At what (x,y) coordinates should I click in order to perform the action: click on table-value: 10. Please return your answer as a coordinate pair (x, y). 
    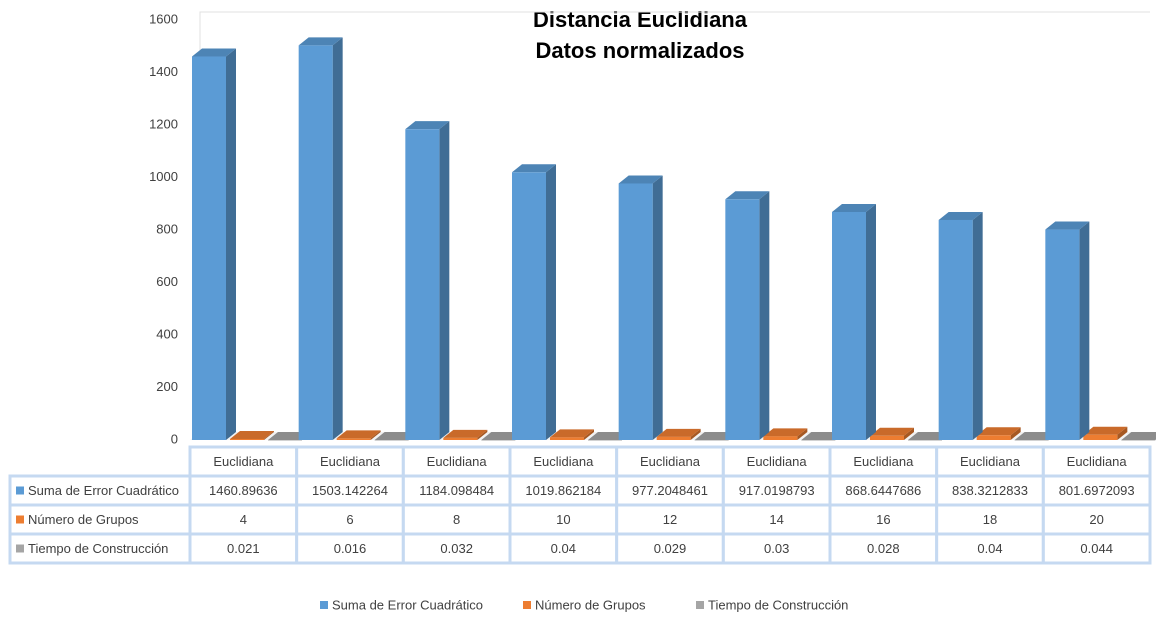
    Looking at the image, I should click on (563, 519).